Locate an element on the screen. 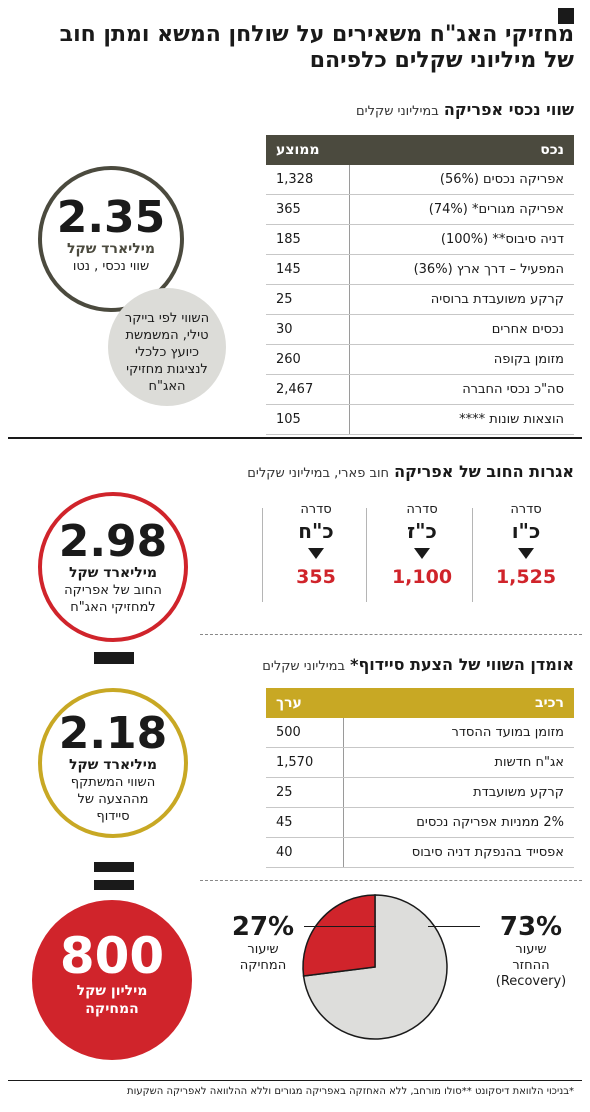 This screenshot has height=1112, width=590. offer-value-unit: מיליארד שקל is located at coordinates (113, 765).